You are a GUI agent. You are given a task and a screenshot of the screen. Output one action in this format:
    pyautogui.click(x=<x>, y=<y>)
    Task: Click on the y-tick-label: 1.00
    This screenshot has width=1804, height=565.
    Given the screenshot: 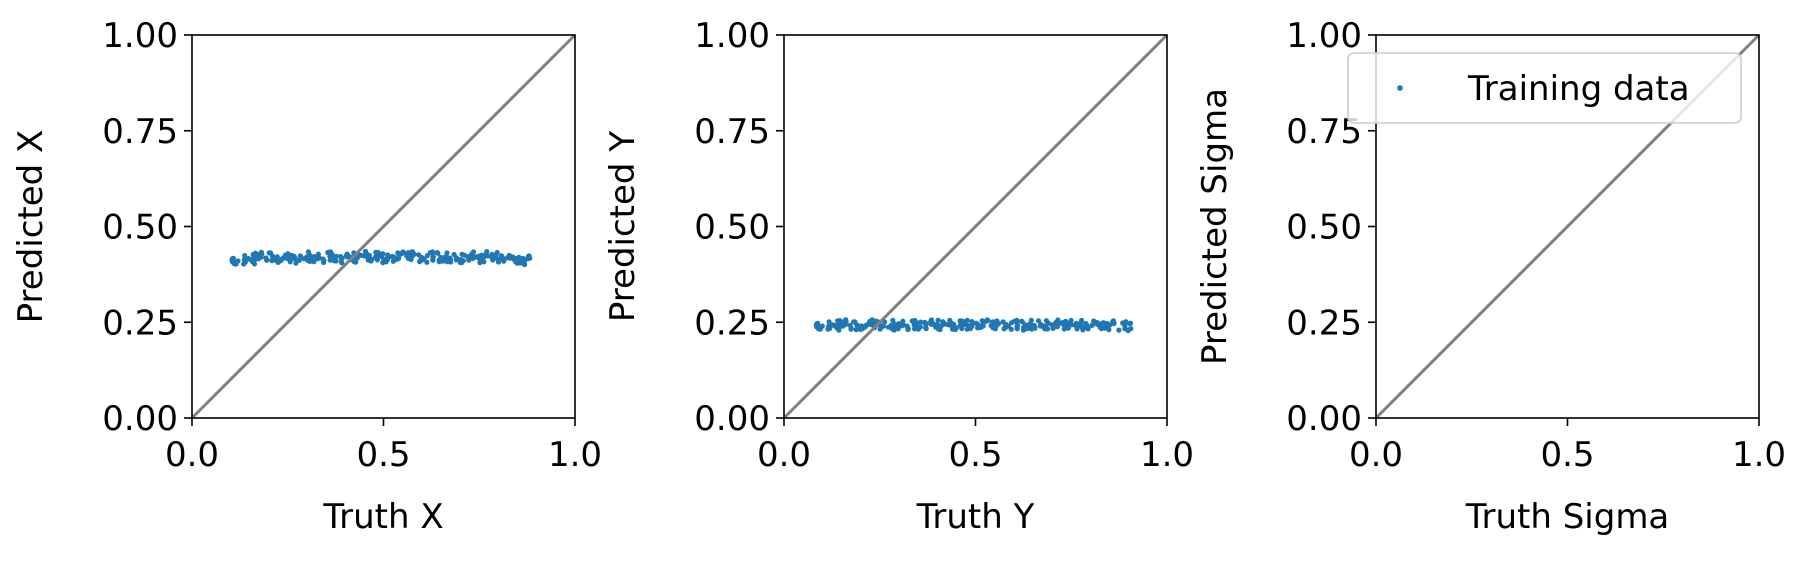 What is the action you would take?
    pyautogui.click(x=1324, y=36)
    